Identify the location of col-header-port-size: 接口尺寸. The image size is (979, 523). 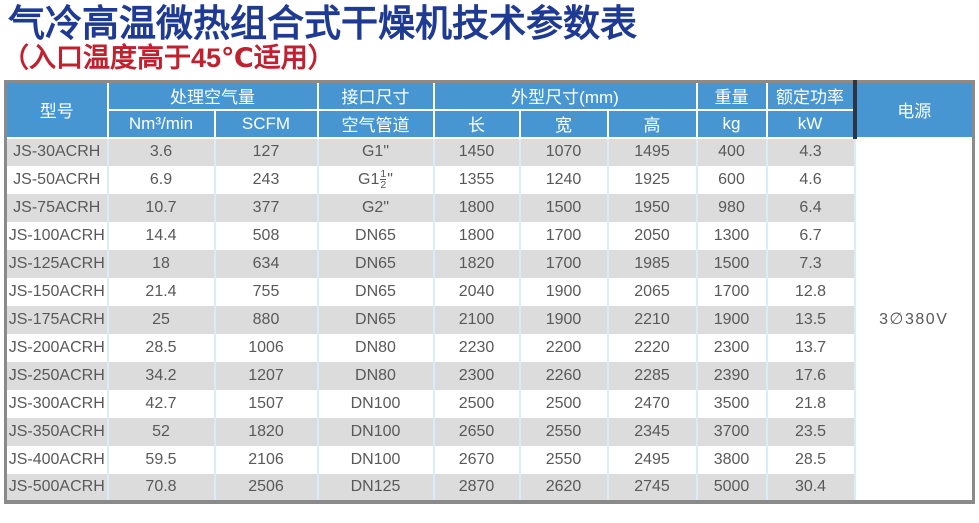
(375, 95).